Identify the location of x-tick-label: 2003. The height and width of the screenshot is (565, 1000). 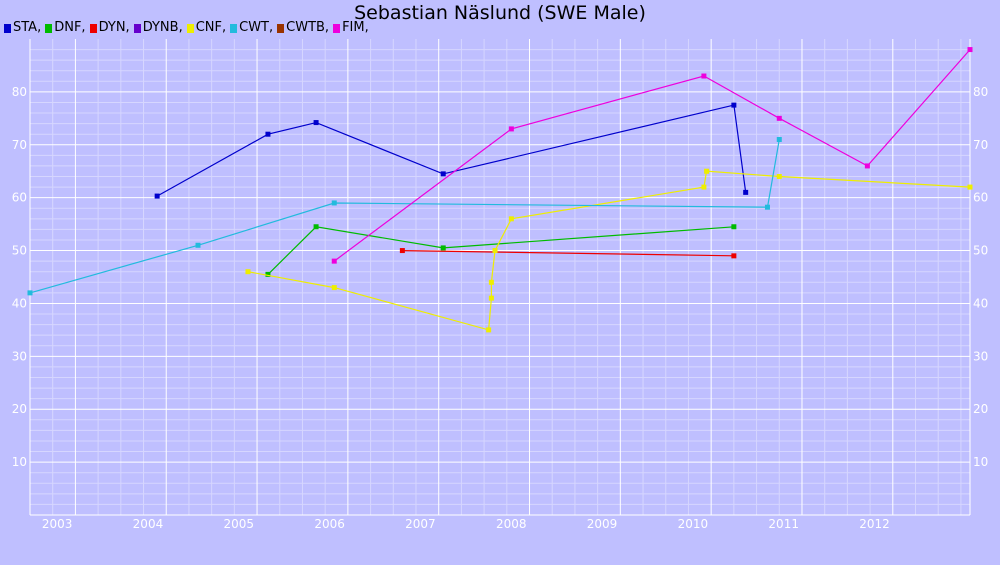
(57, 524).